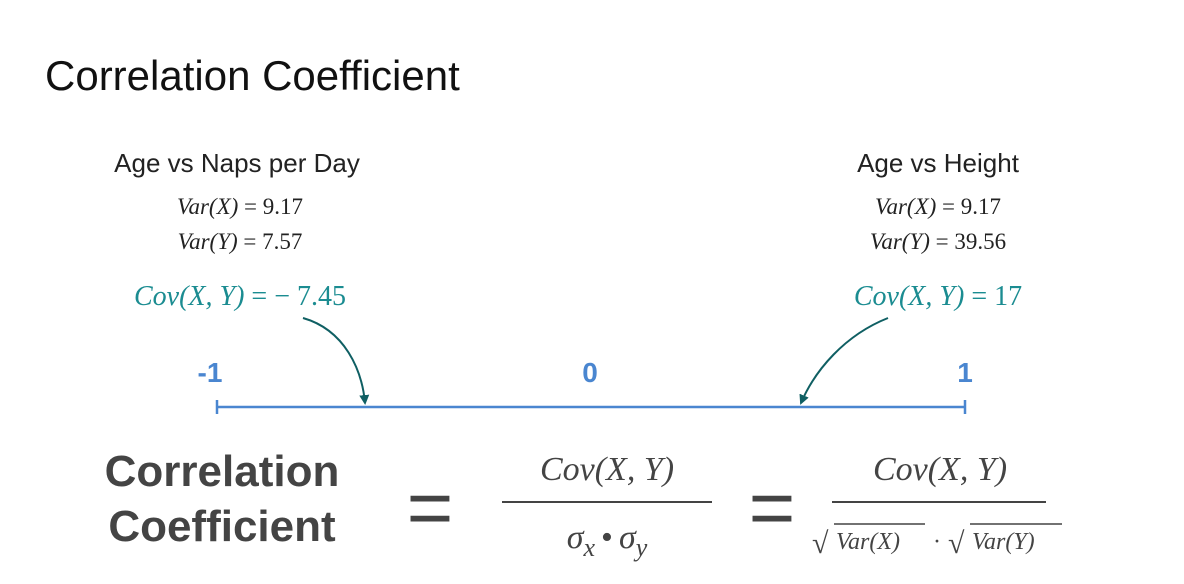 This screenshot has height=584, width=1184. What do you see at coordinates (844, 361) in the screenshot?
I see `right-arrow` at bounding box center [844, 361].